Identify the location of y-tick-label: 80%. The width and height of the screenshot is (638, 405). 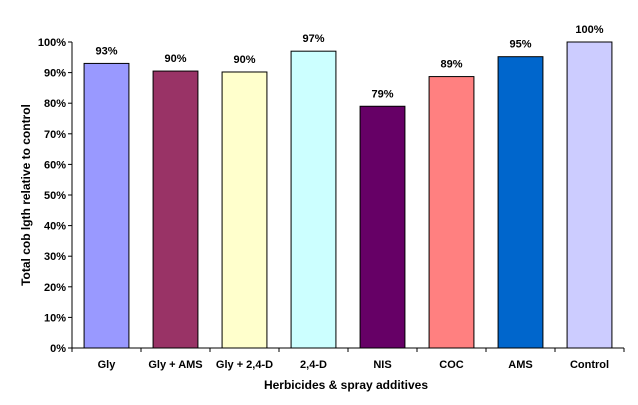
(55, 104).